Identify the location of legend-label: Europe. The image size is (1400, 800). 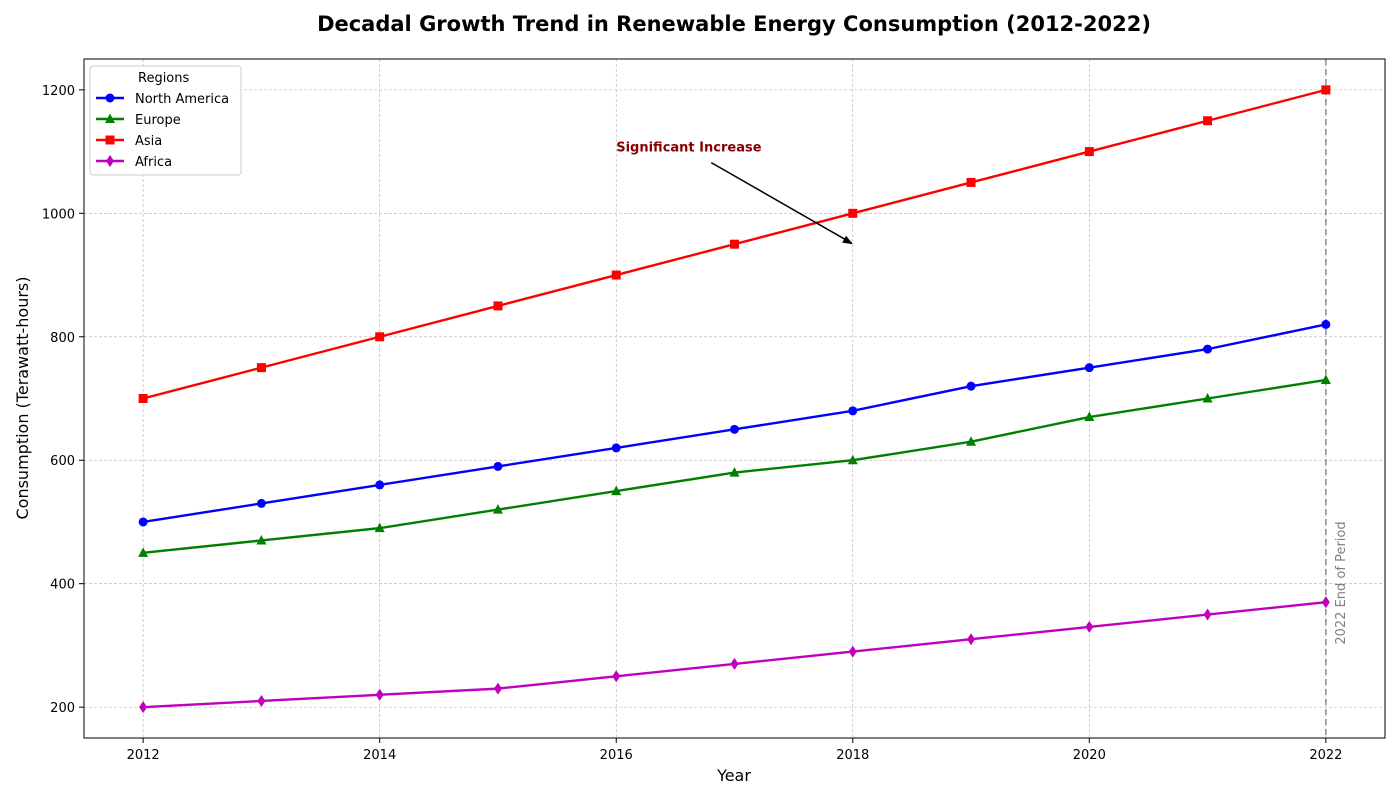
(158, 120).